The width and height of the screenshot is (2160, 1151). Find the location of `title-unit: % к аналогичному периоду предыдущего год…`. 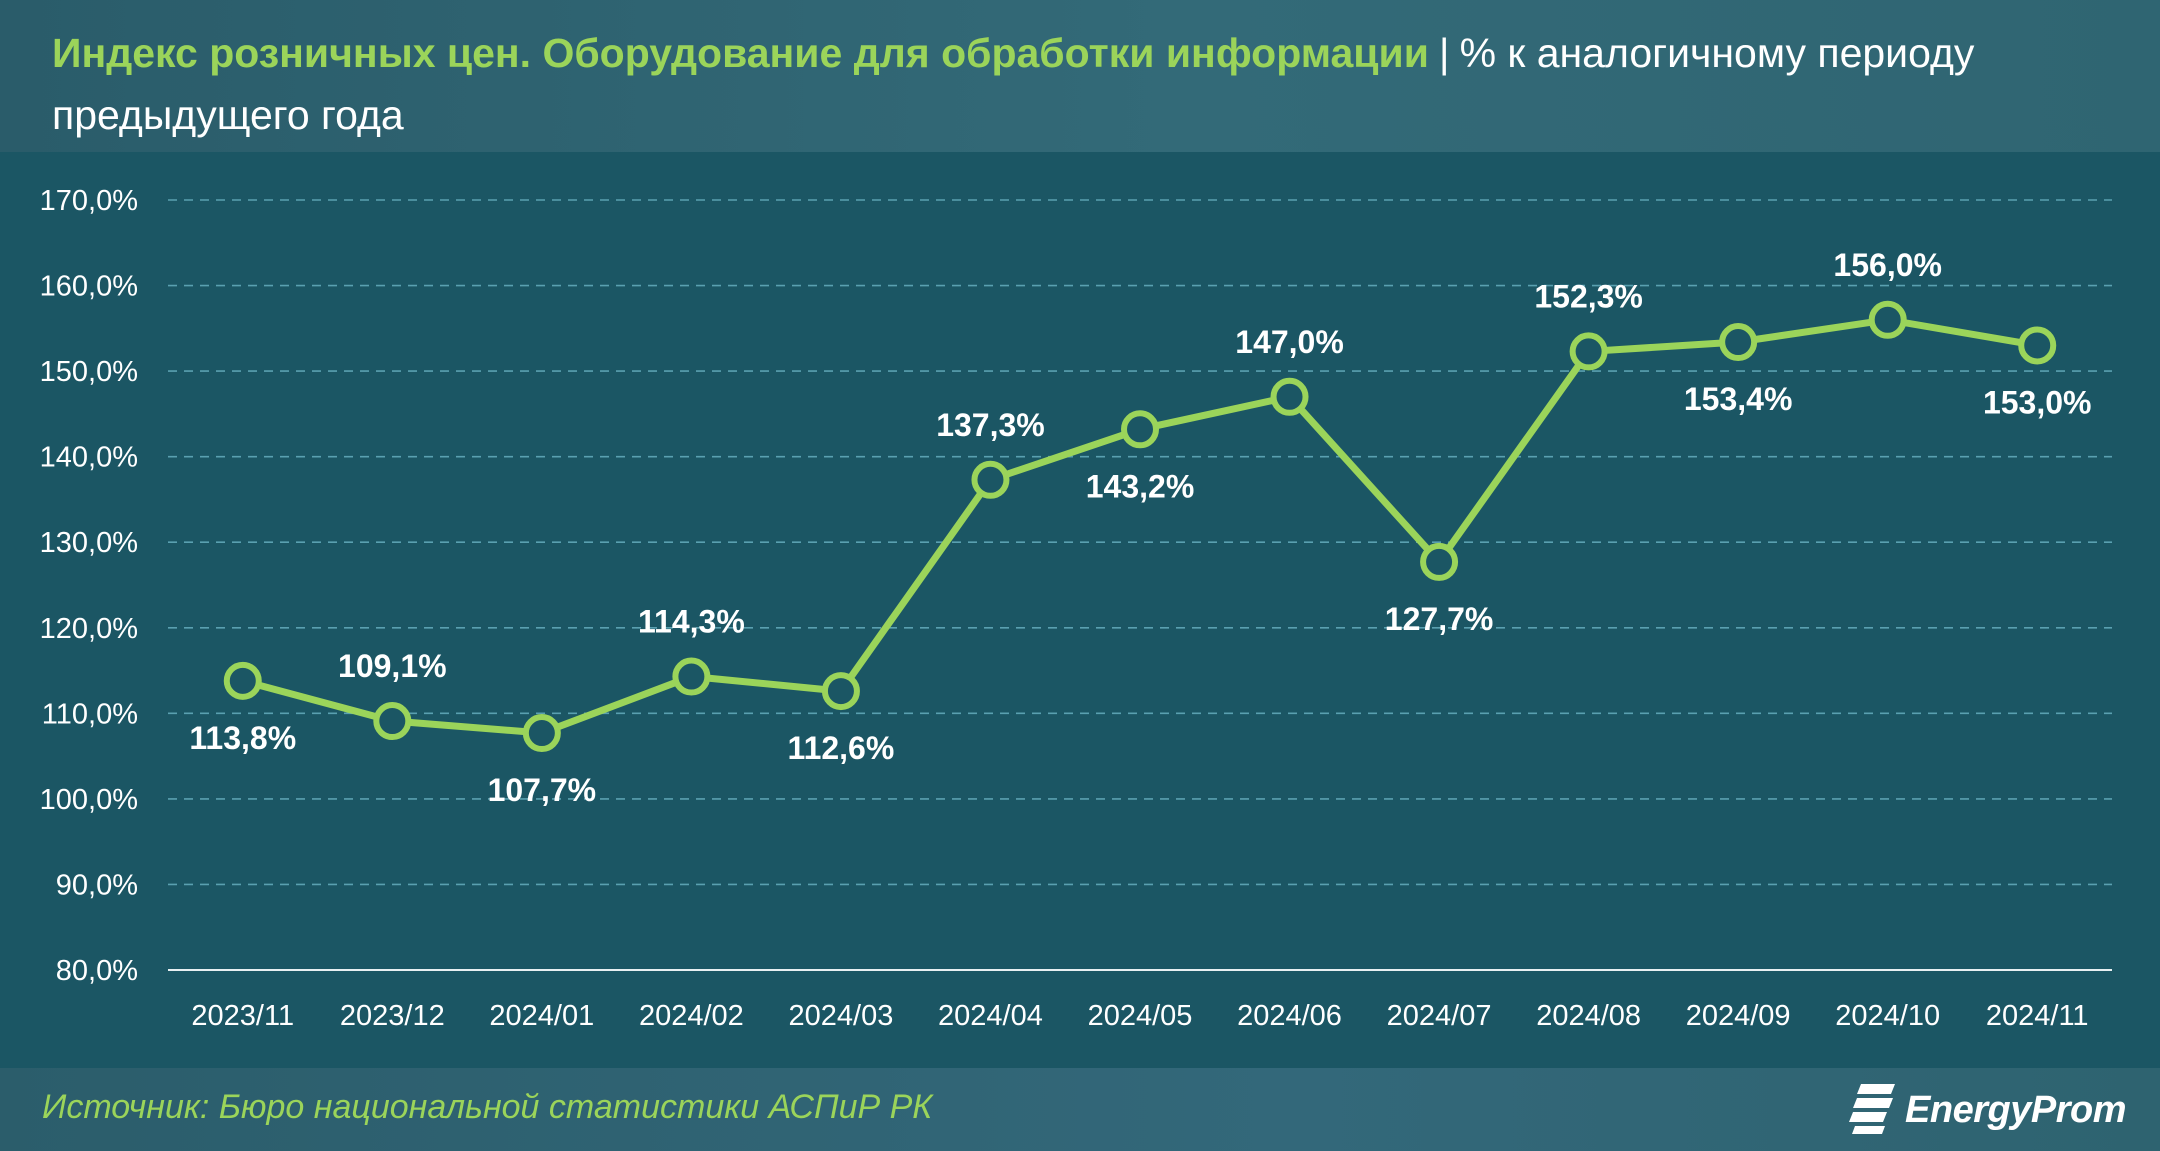

title-unit: % к аналогичному периоду предыдущего год… is located at coordinates (1013, 84).